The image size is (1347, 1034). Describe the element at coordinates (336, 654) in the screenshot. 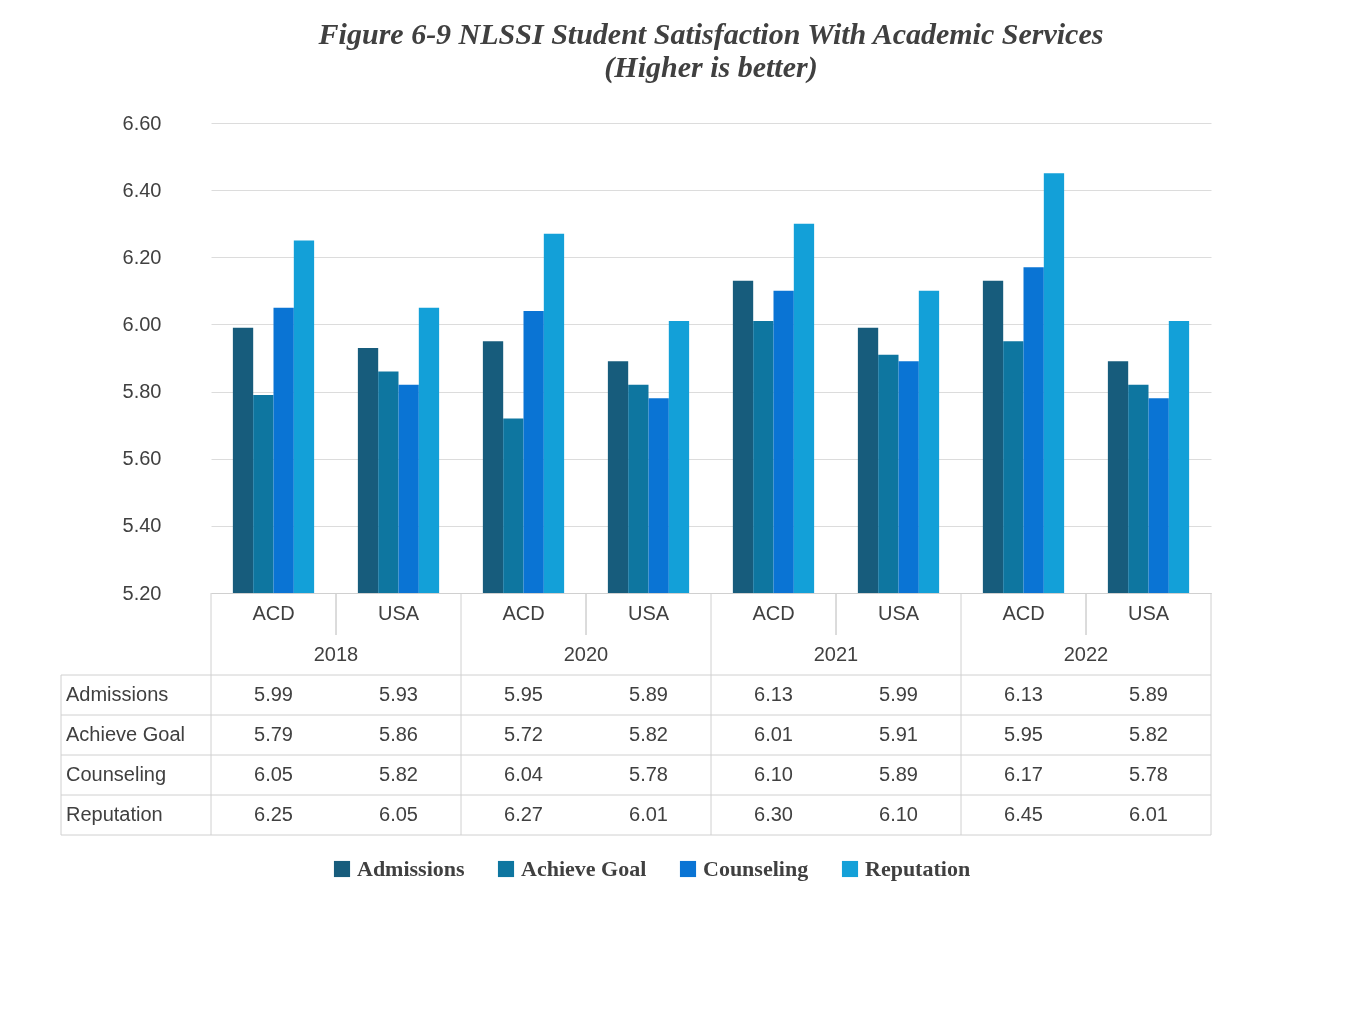

I see `text: 2018` at that location.